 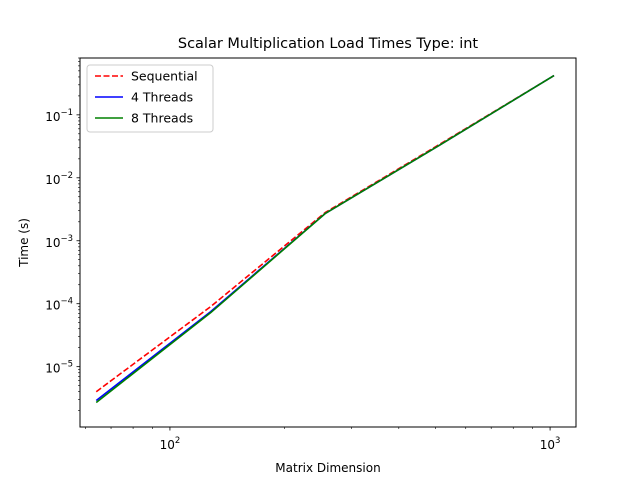 I want to click on legend-box, so click(x=150, y=98).